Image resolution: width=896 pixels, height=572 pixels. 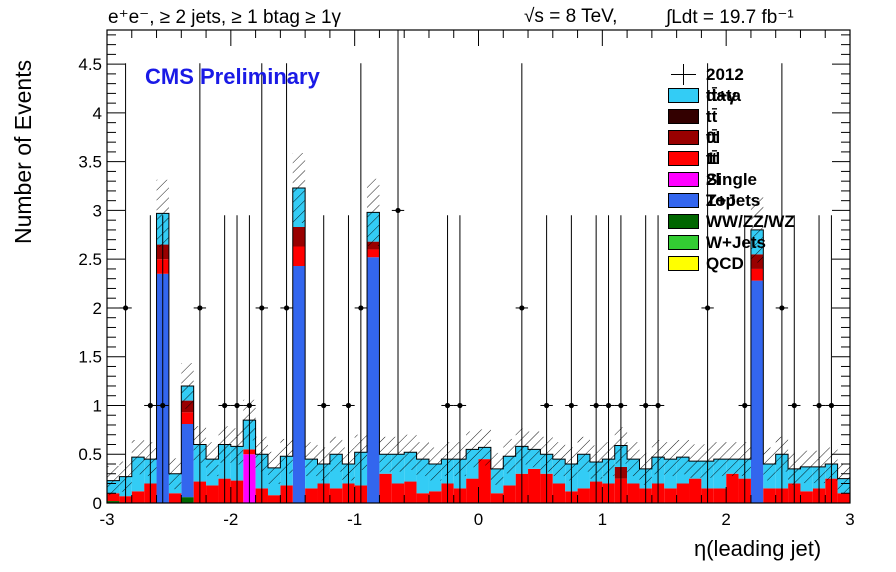 What do you see at coordinates (725, 85) in the screenshot?
I see `legend-label: 2012 data` at bounding box center [725, 85].